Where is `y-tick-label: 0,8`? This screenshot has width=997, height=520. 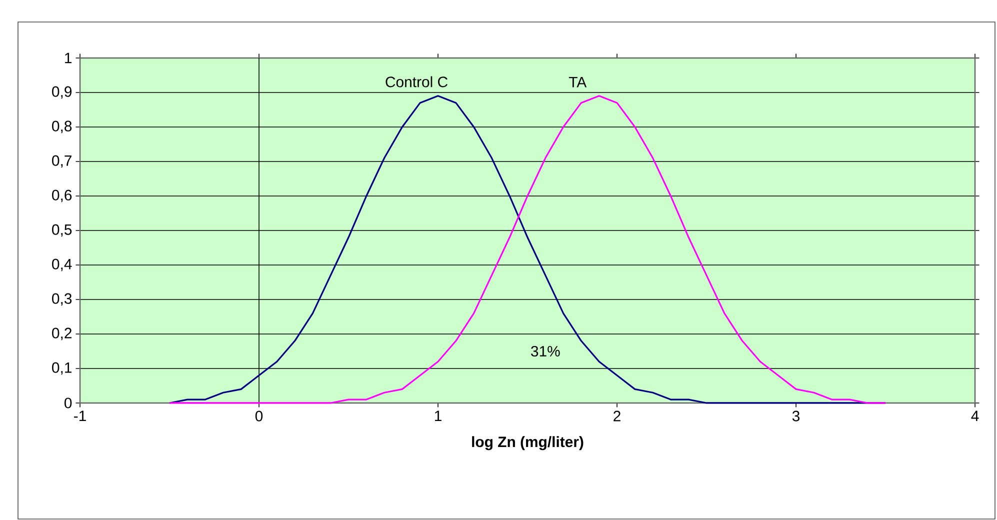
y-tick-label: 0,8 is located at coordinates (62, 127).